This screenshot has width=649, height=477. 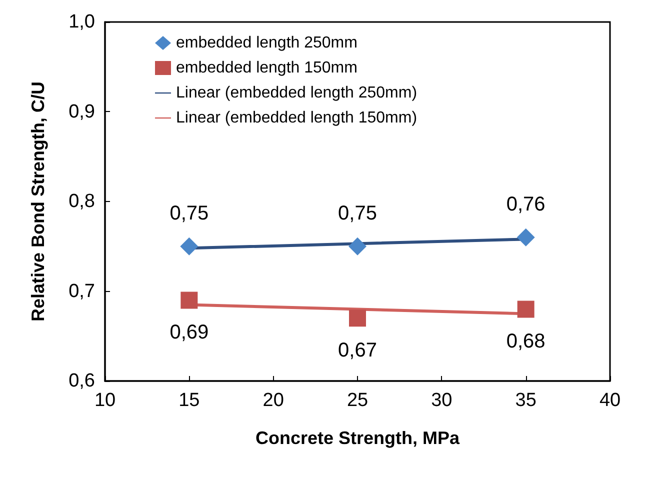 What do you see at coordinates (441, 400) in the screenshot?
I see `x-tick-label: 30` at bounding box center [441, 400].